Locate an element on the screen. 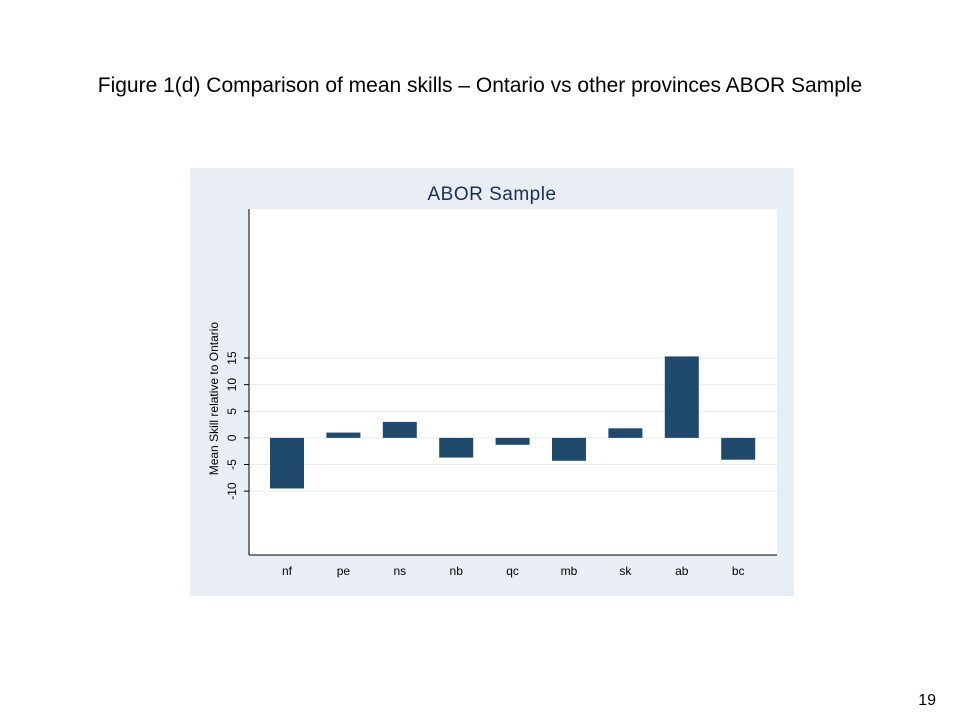 The image size is (960, 720). x-tick-label-pe: pe is located at coordinates (344, 571).